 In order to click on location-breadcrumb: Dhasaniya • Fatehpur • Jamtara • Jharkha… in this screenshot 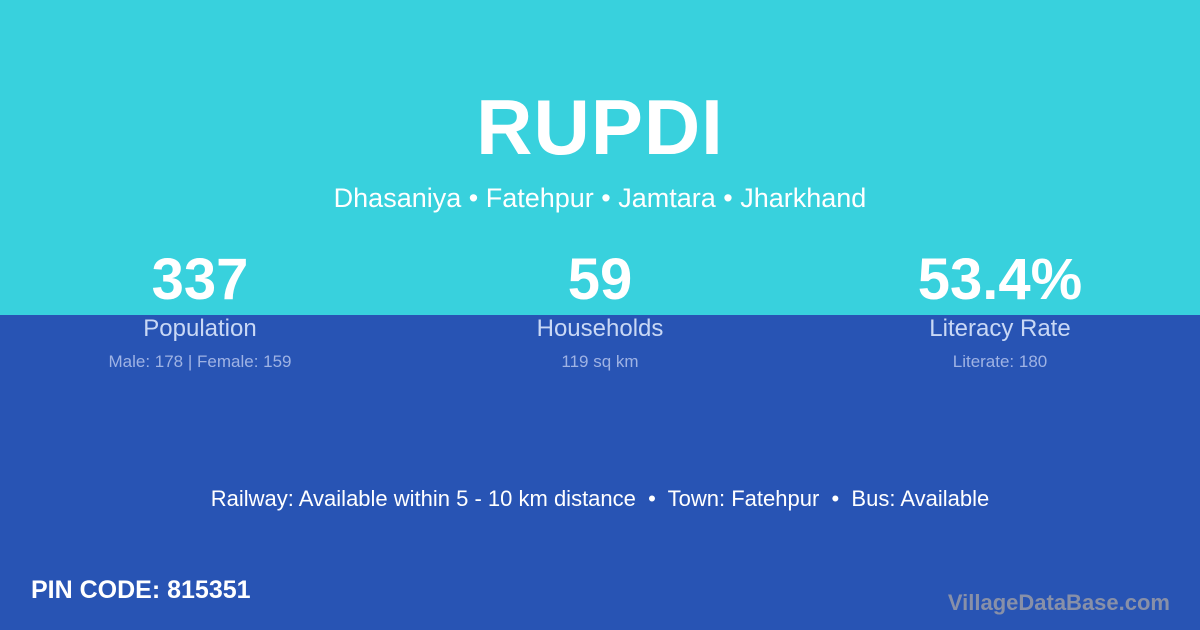, I will do `click(600, 198)`.